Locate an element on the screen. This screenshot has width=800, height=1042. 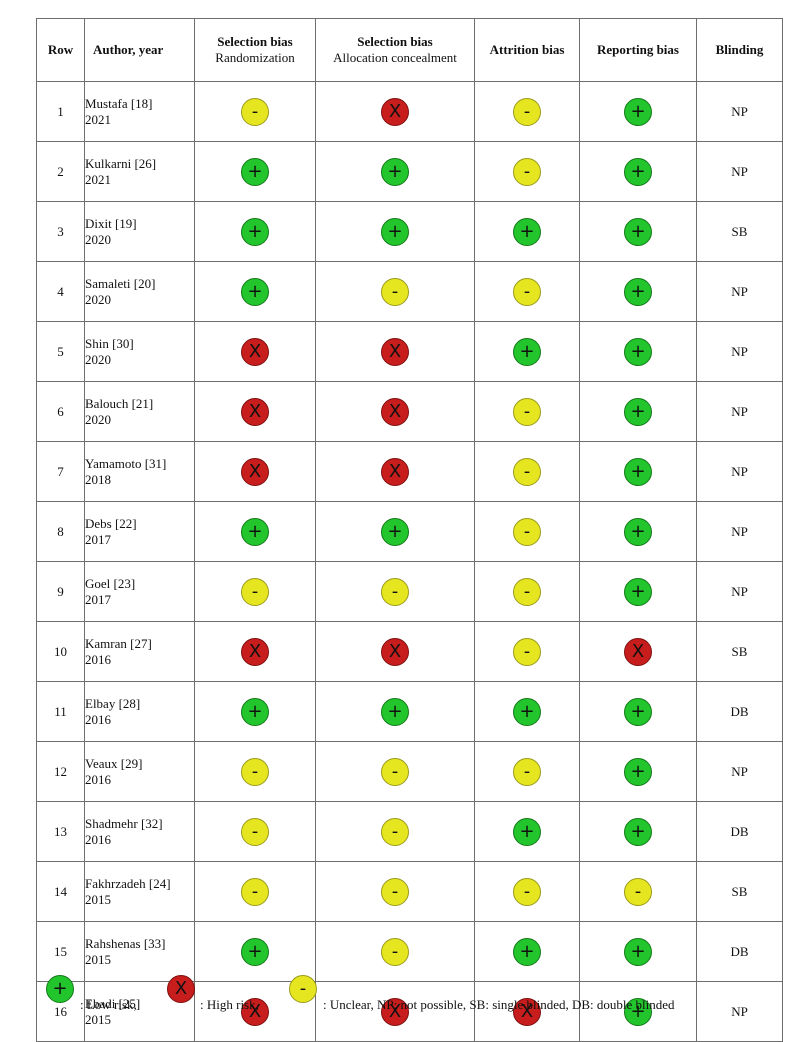
author-year-cell: Kulkarni [26] 2021 is located at coordinates (139, 171).